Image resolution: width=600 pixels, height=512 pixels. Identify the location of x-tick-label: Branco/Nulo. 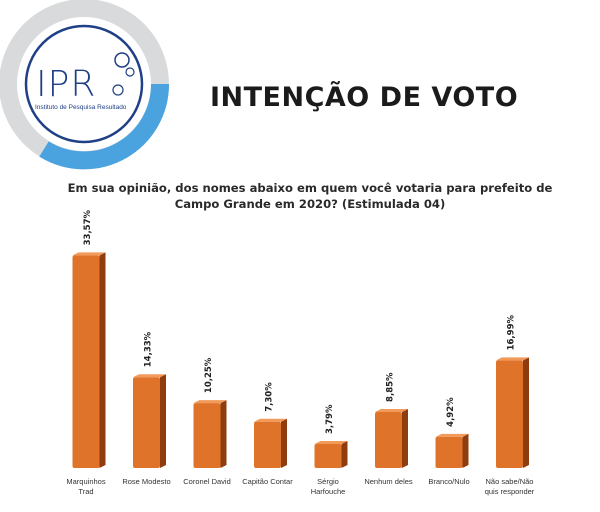
(448, 481).